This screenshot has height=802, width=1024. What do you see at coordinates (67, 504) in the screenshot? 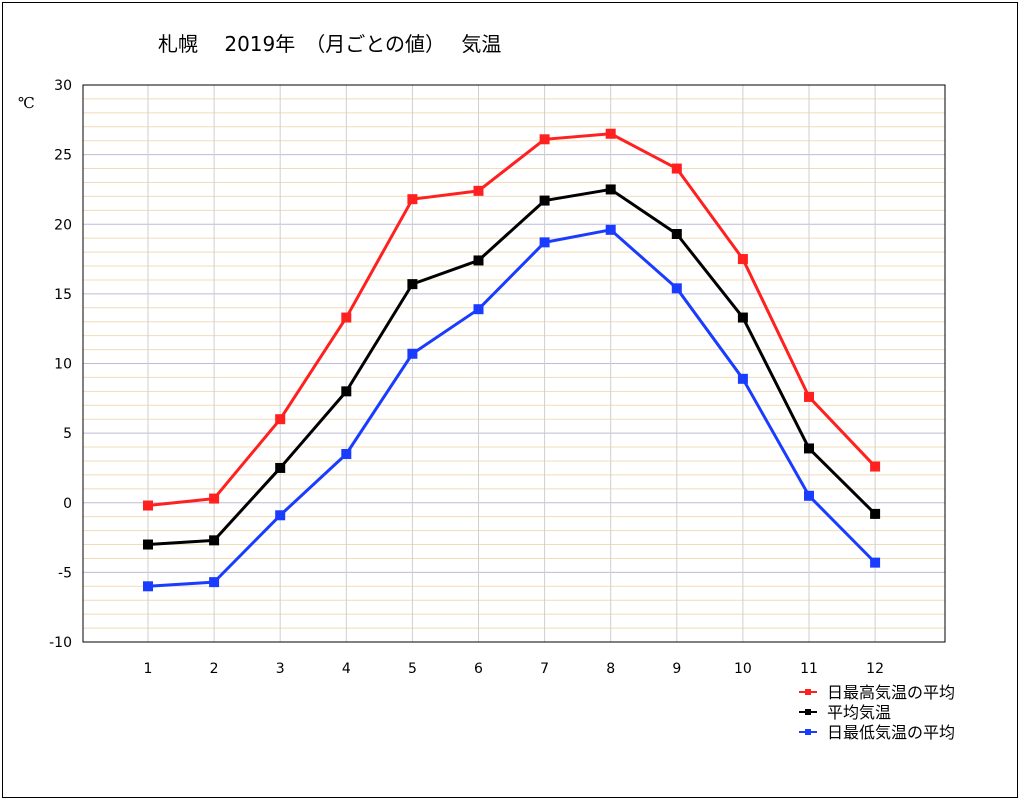
I see `y-tick-label: 0` at bounding box center [67, 504].